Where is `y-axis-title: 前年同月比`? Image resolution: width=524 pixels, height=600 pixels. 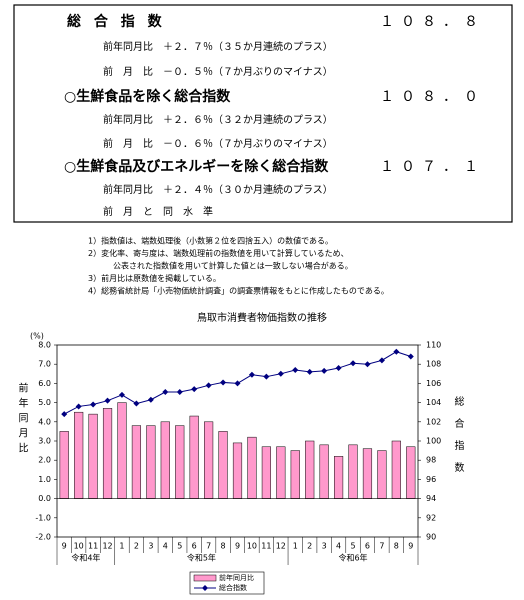 y-axis-title: 前年同月比 is located at coordinates (22, 419).